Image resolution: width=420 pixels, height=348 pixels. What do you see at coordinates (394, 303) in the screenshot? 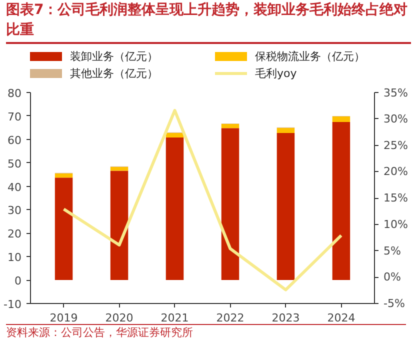
I see `y2-tick-label: -5%` at bounding box center [394, 303].